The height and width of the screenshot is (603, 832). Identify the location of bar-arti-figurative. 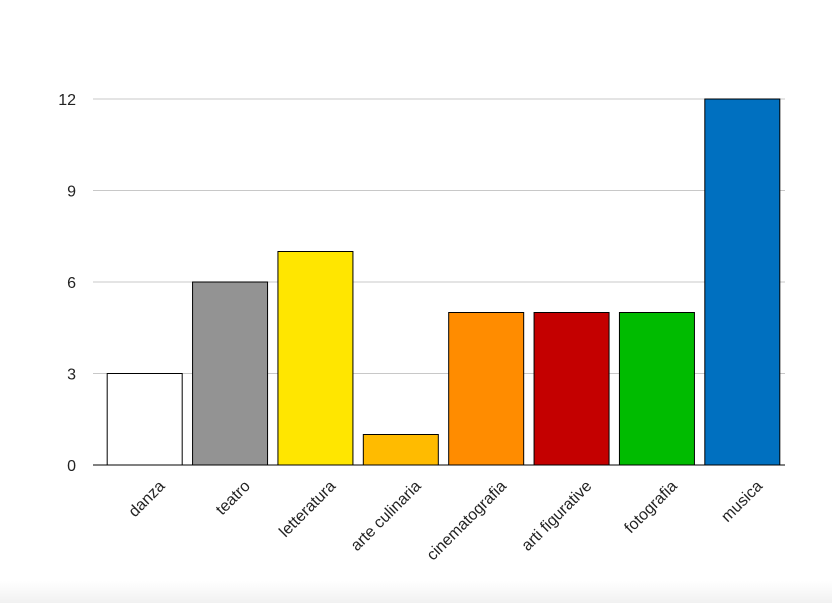
(571, 389).